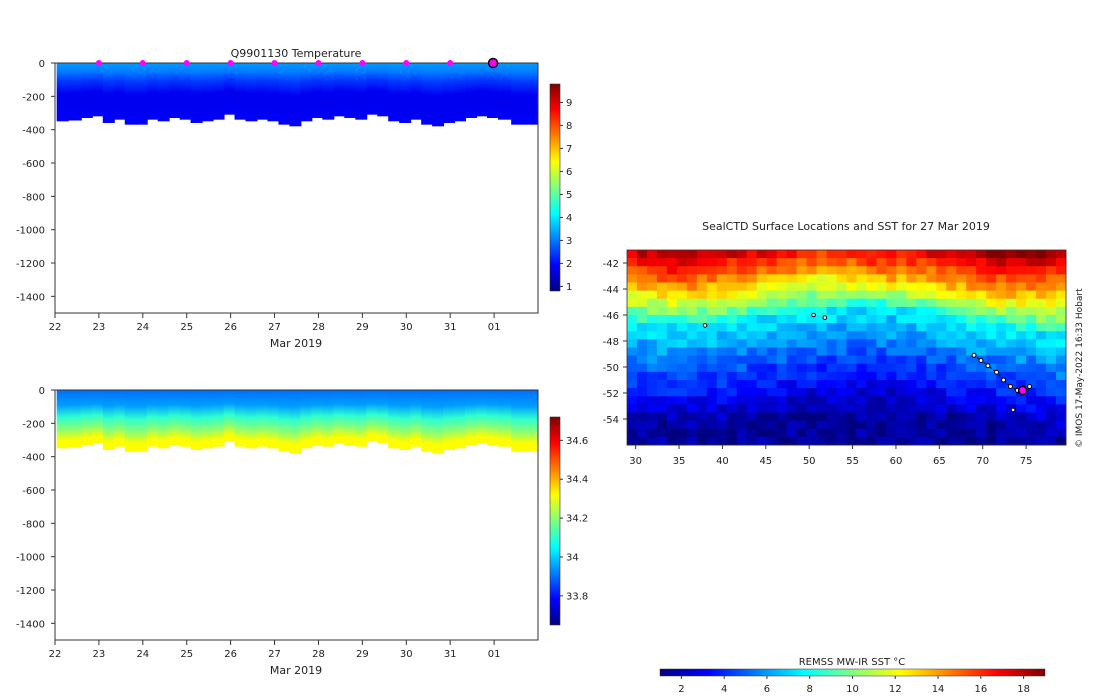 This screenshot has width=1100, height=696. What do you see at coordinates (895, 689) in the screenshot?
I see `sst-colorbar-tick-label: 12` at bounding box center [895, 689].